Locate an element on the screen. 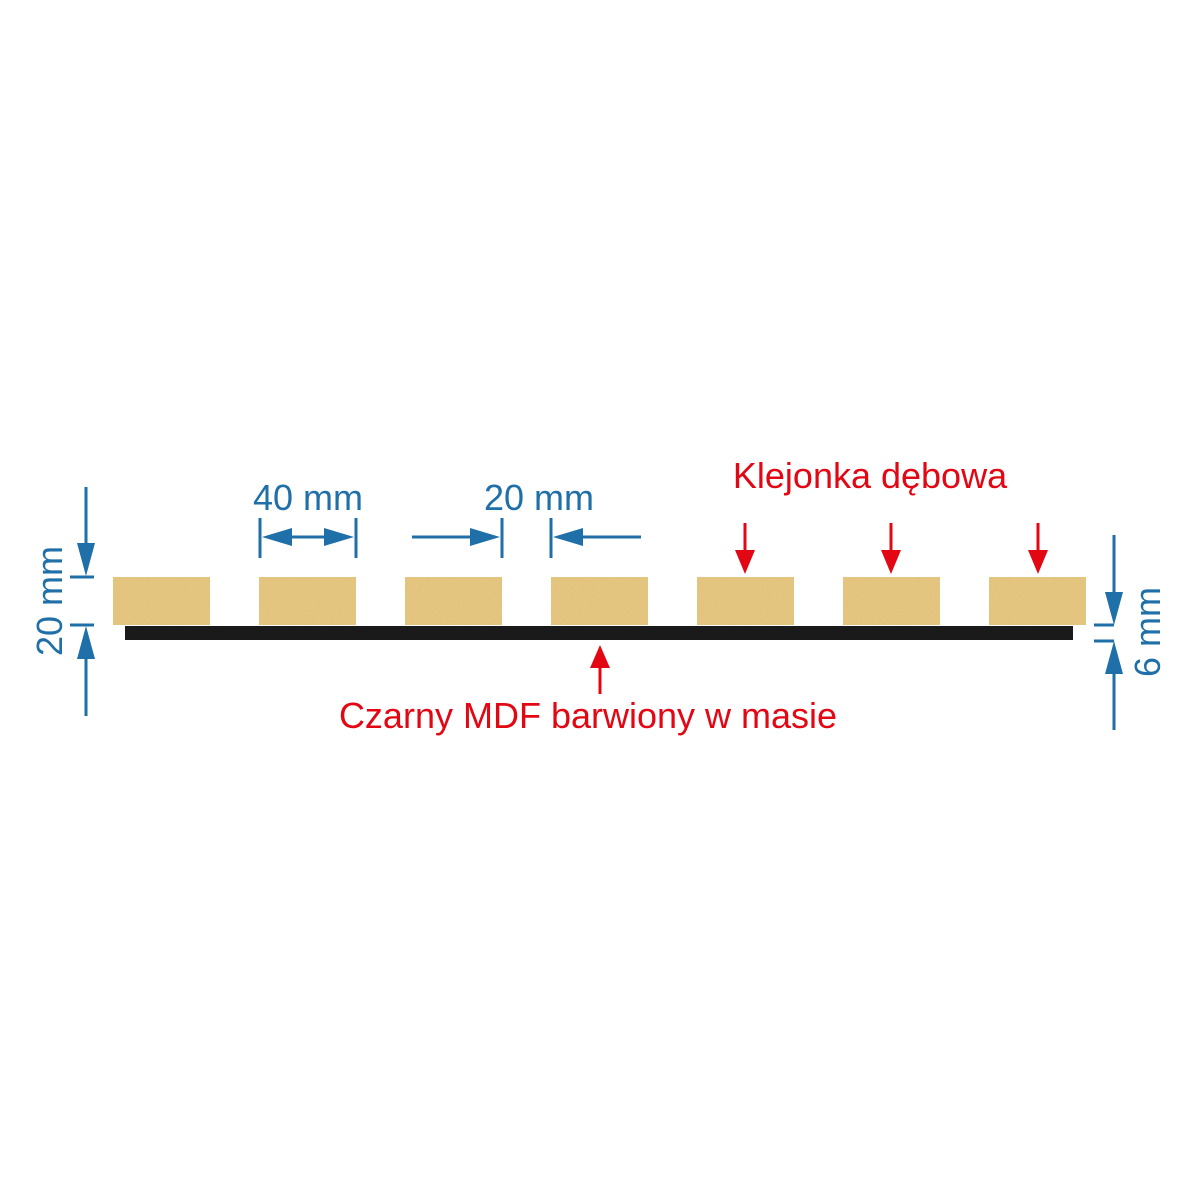  dimension-20mm-height is located at coordinates (82, 601).